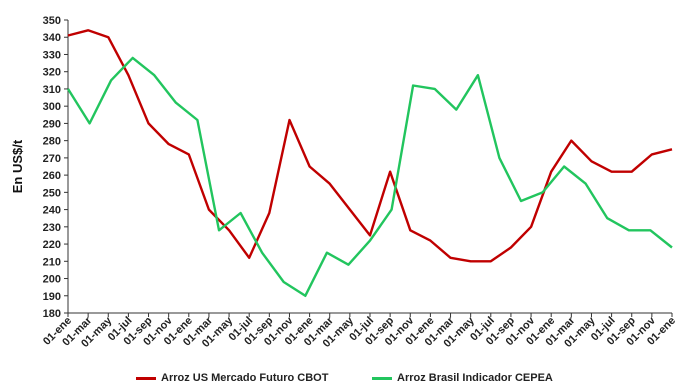 This screenshot has height=389, width=680. I want to click on y-tick-label: 350, so click(52, 21).